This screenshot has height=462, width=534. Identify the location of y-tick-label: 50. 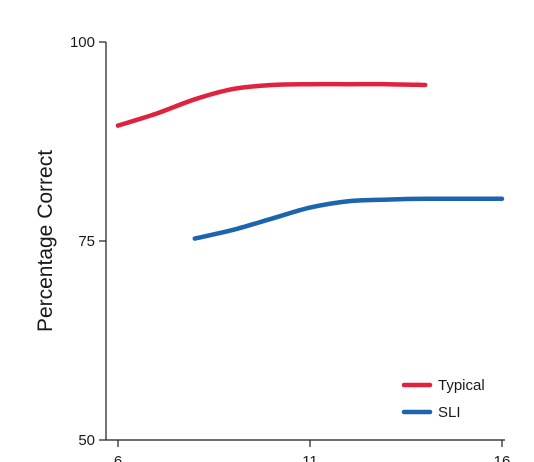
(86, 440).